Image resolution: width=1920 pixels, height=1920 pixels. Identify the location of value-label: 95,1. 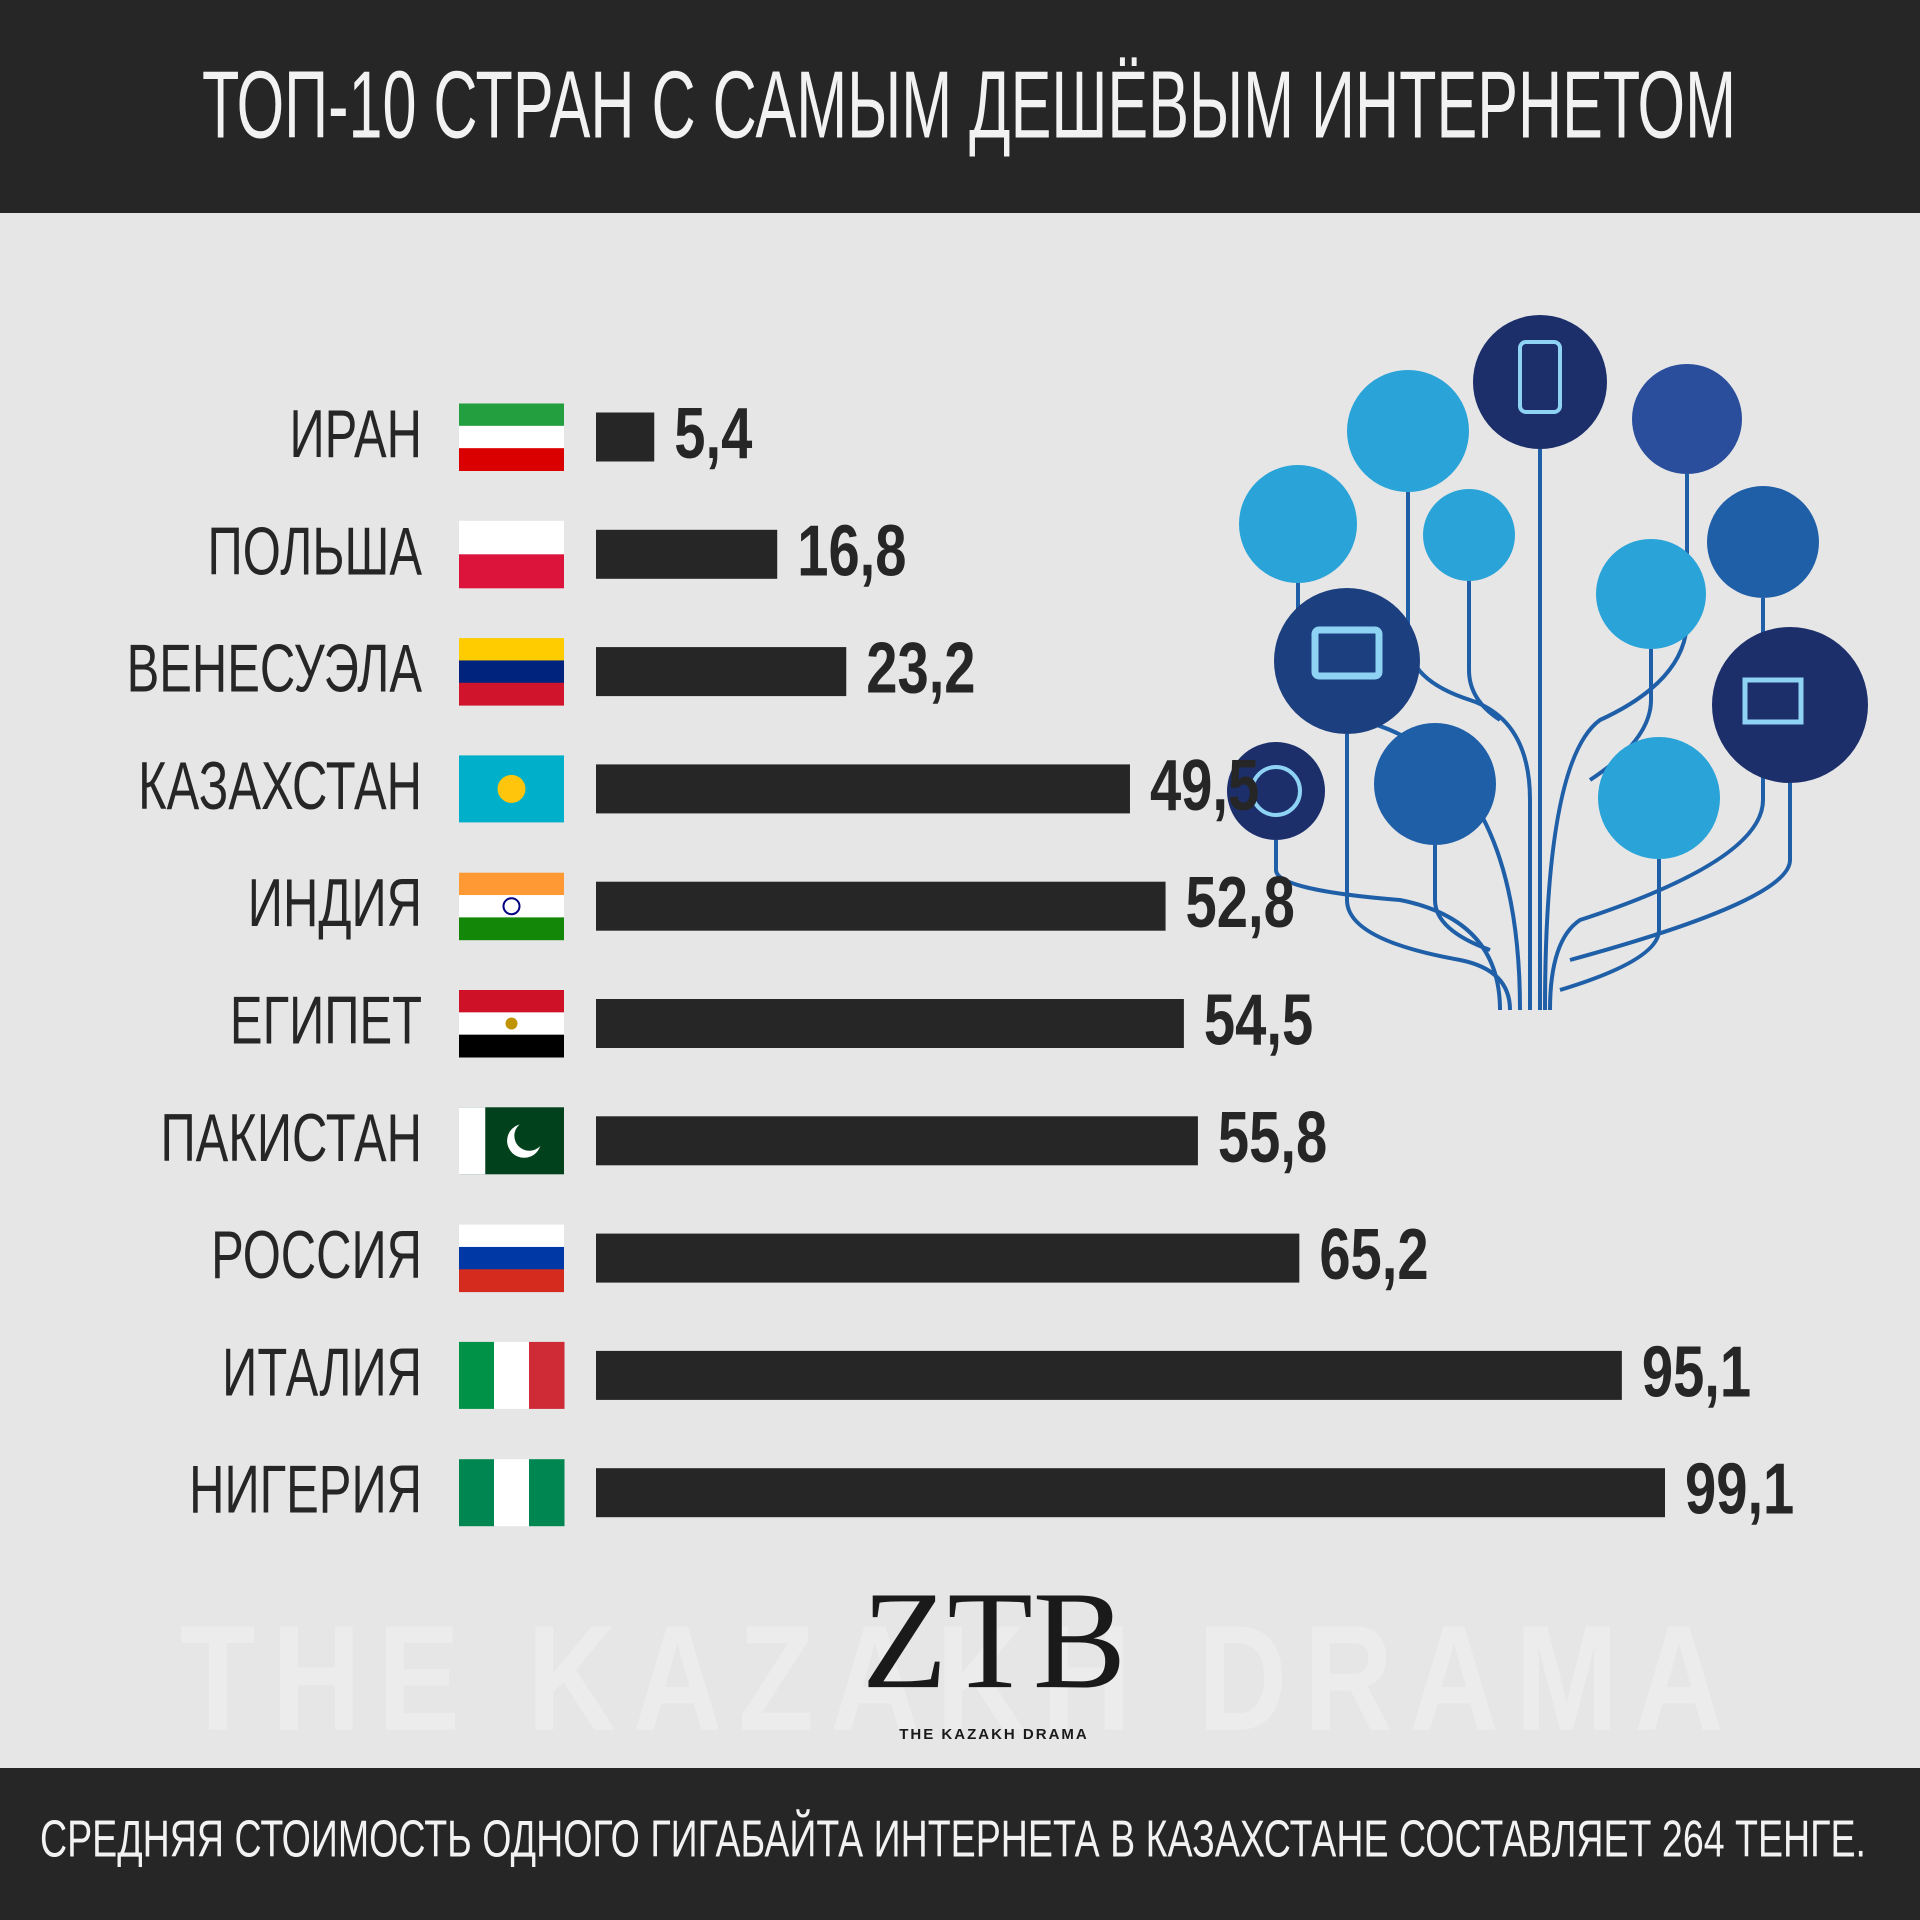
(1696, 1372).